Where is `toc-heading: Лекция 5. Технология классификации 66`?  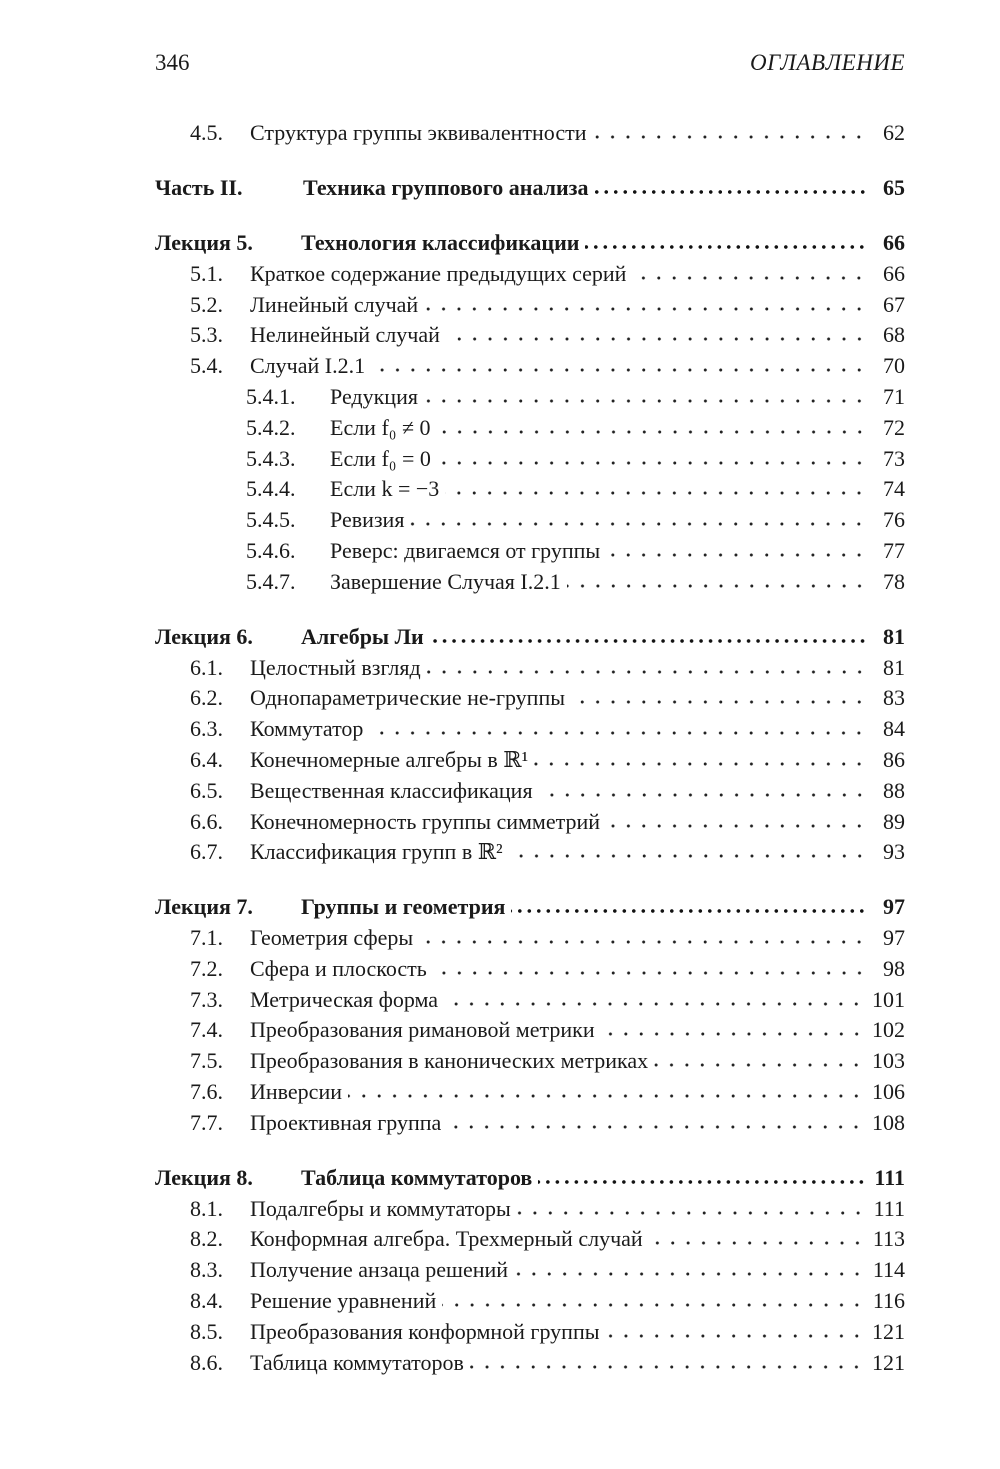
toc-heading: Лекция 5. Технология классификации 66 is located at coordinates (530, 243).